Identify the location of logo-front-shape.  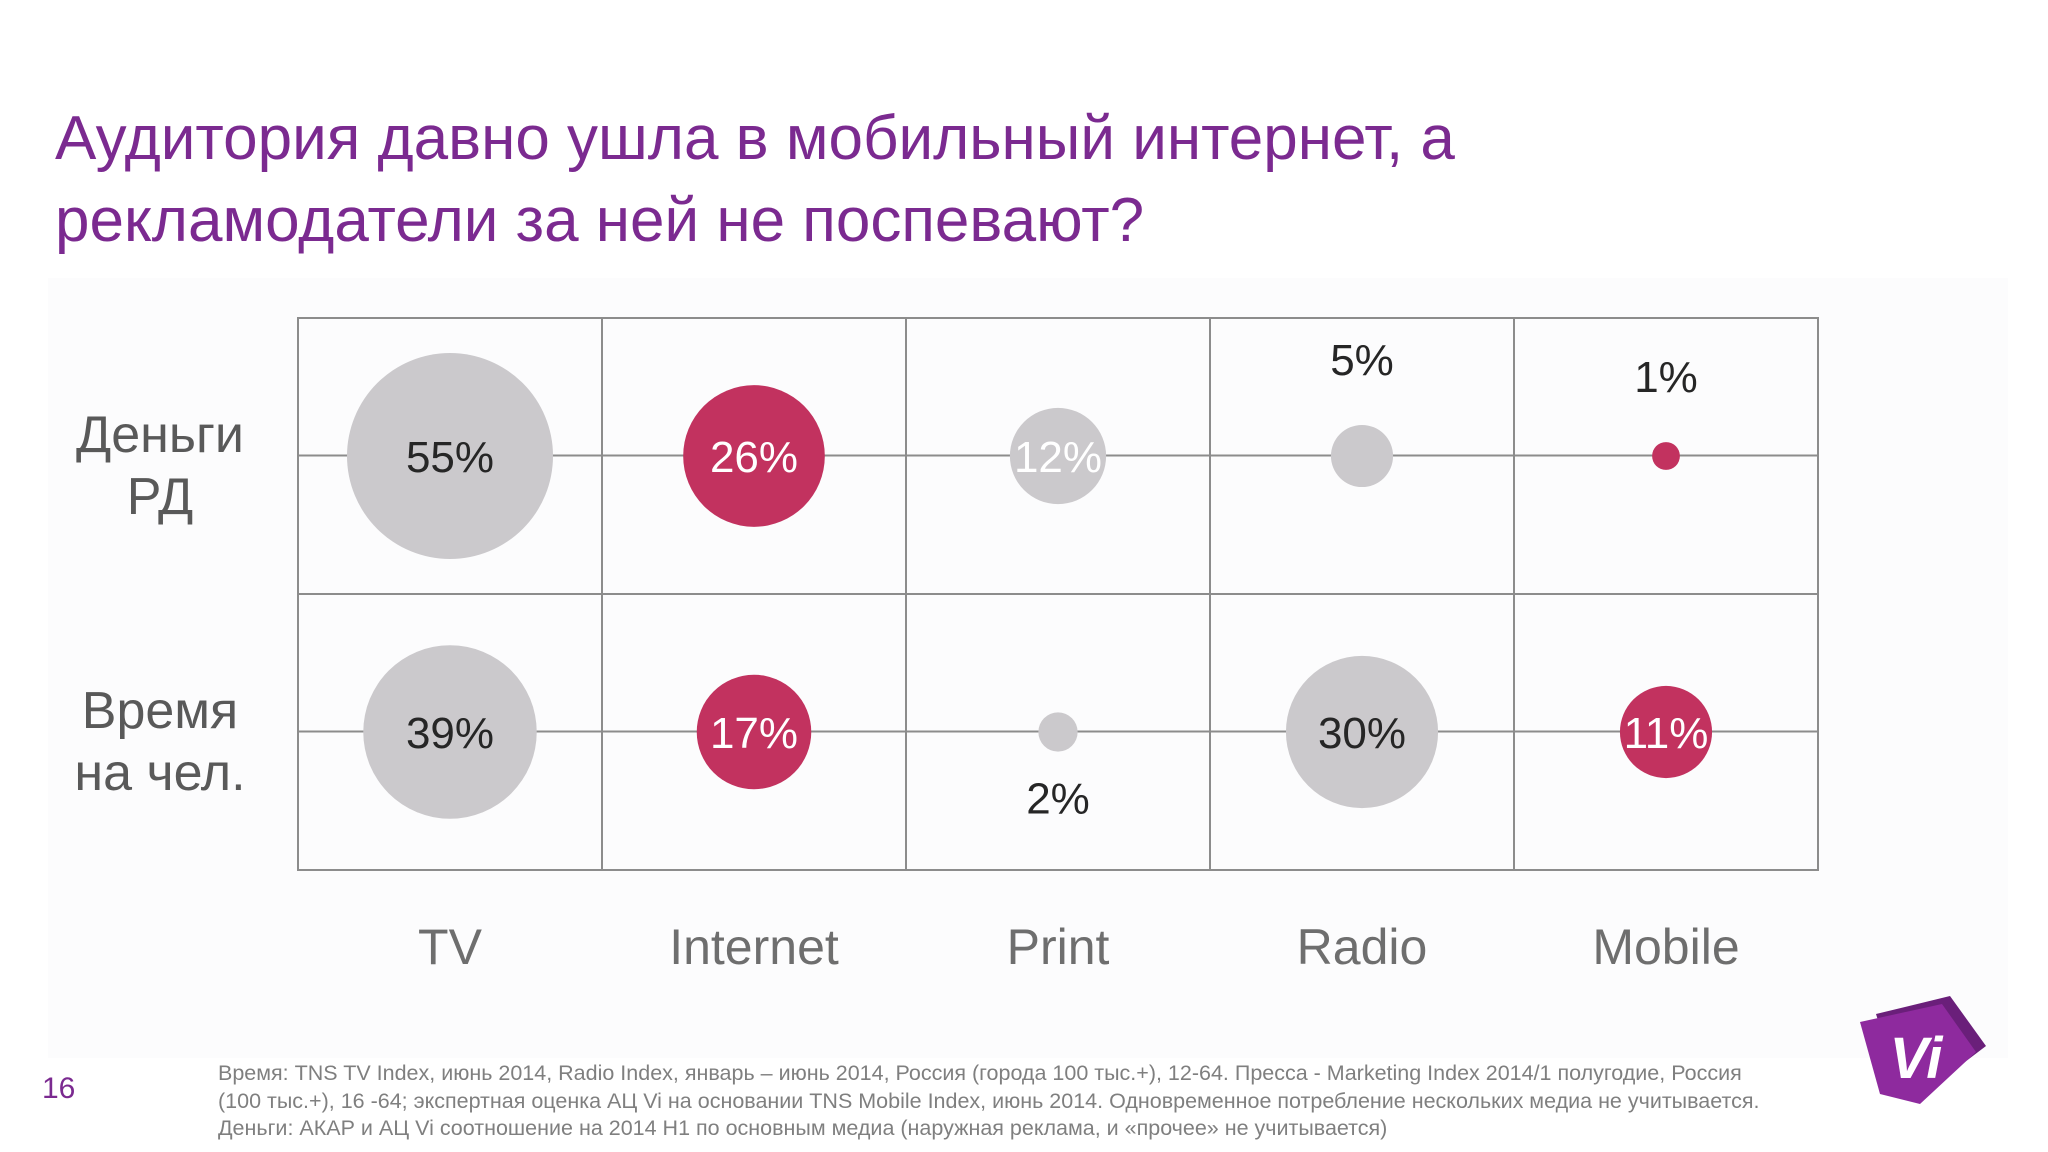
(1918, 1054).